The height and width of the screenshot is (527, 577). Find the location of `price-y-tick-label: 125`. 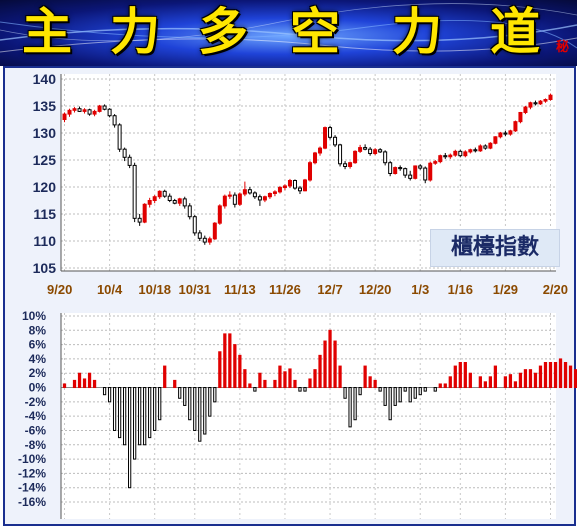

price-y-tick-label: 125 is located at coordinates (45, 160).